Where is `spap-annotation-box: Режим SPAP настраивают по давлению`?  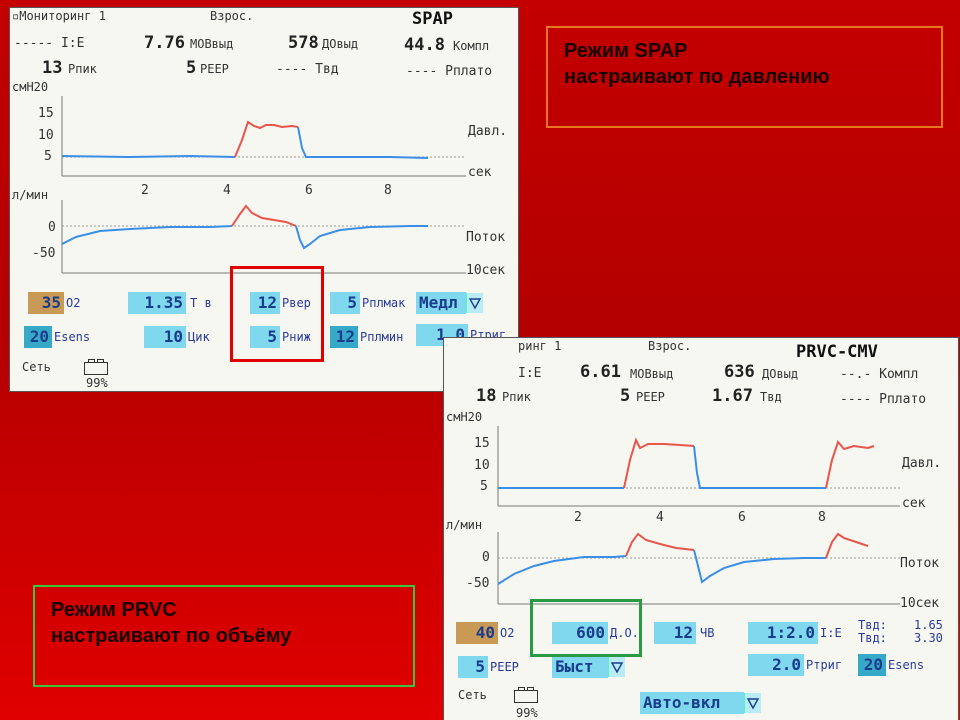 spap-annotation-box: Режим SPAP настраивают по давлению is located at coordinates (744, 77).